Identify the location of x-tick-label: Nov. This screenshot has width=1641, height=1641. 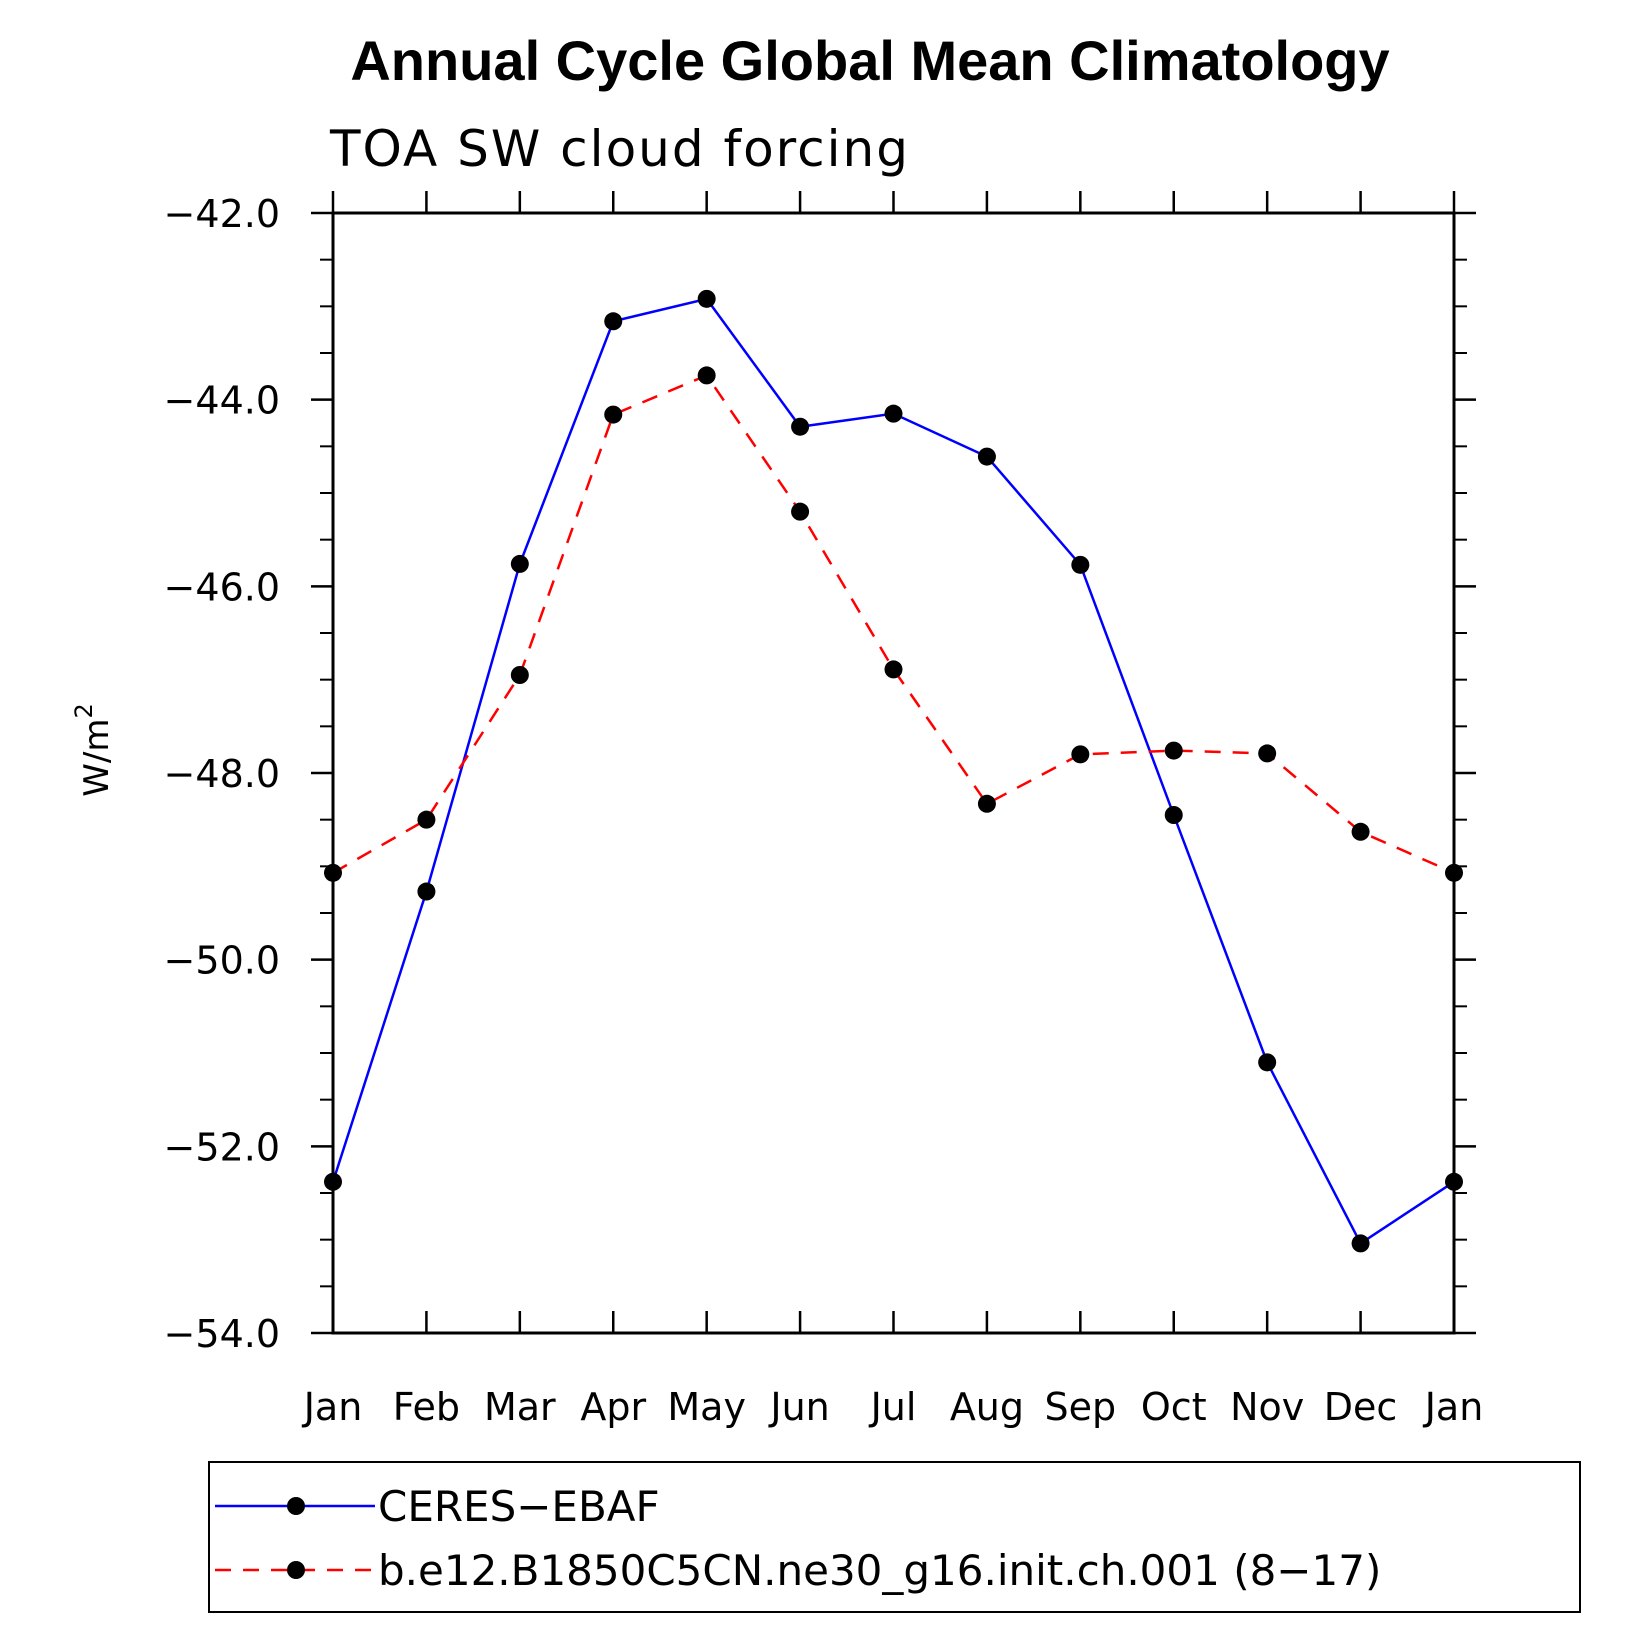
(1267, 1407).